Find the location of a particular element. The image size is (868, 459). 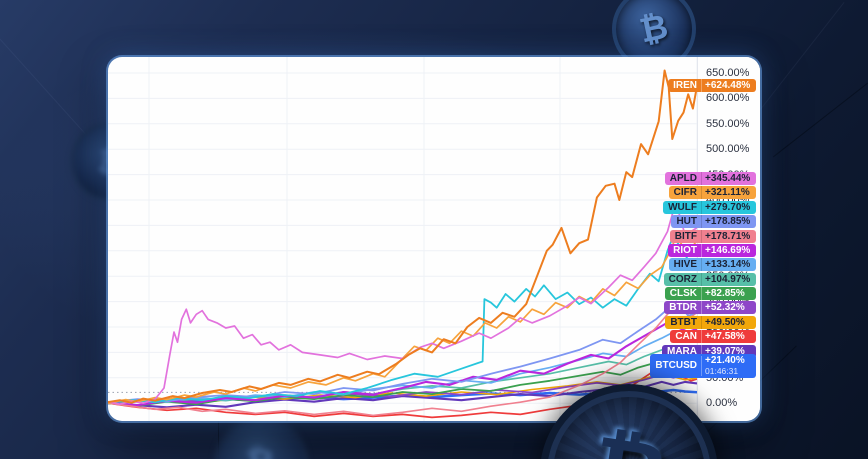

badge-change-value: +279.70% is located at coordinates (728, 207).